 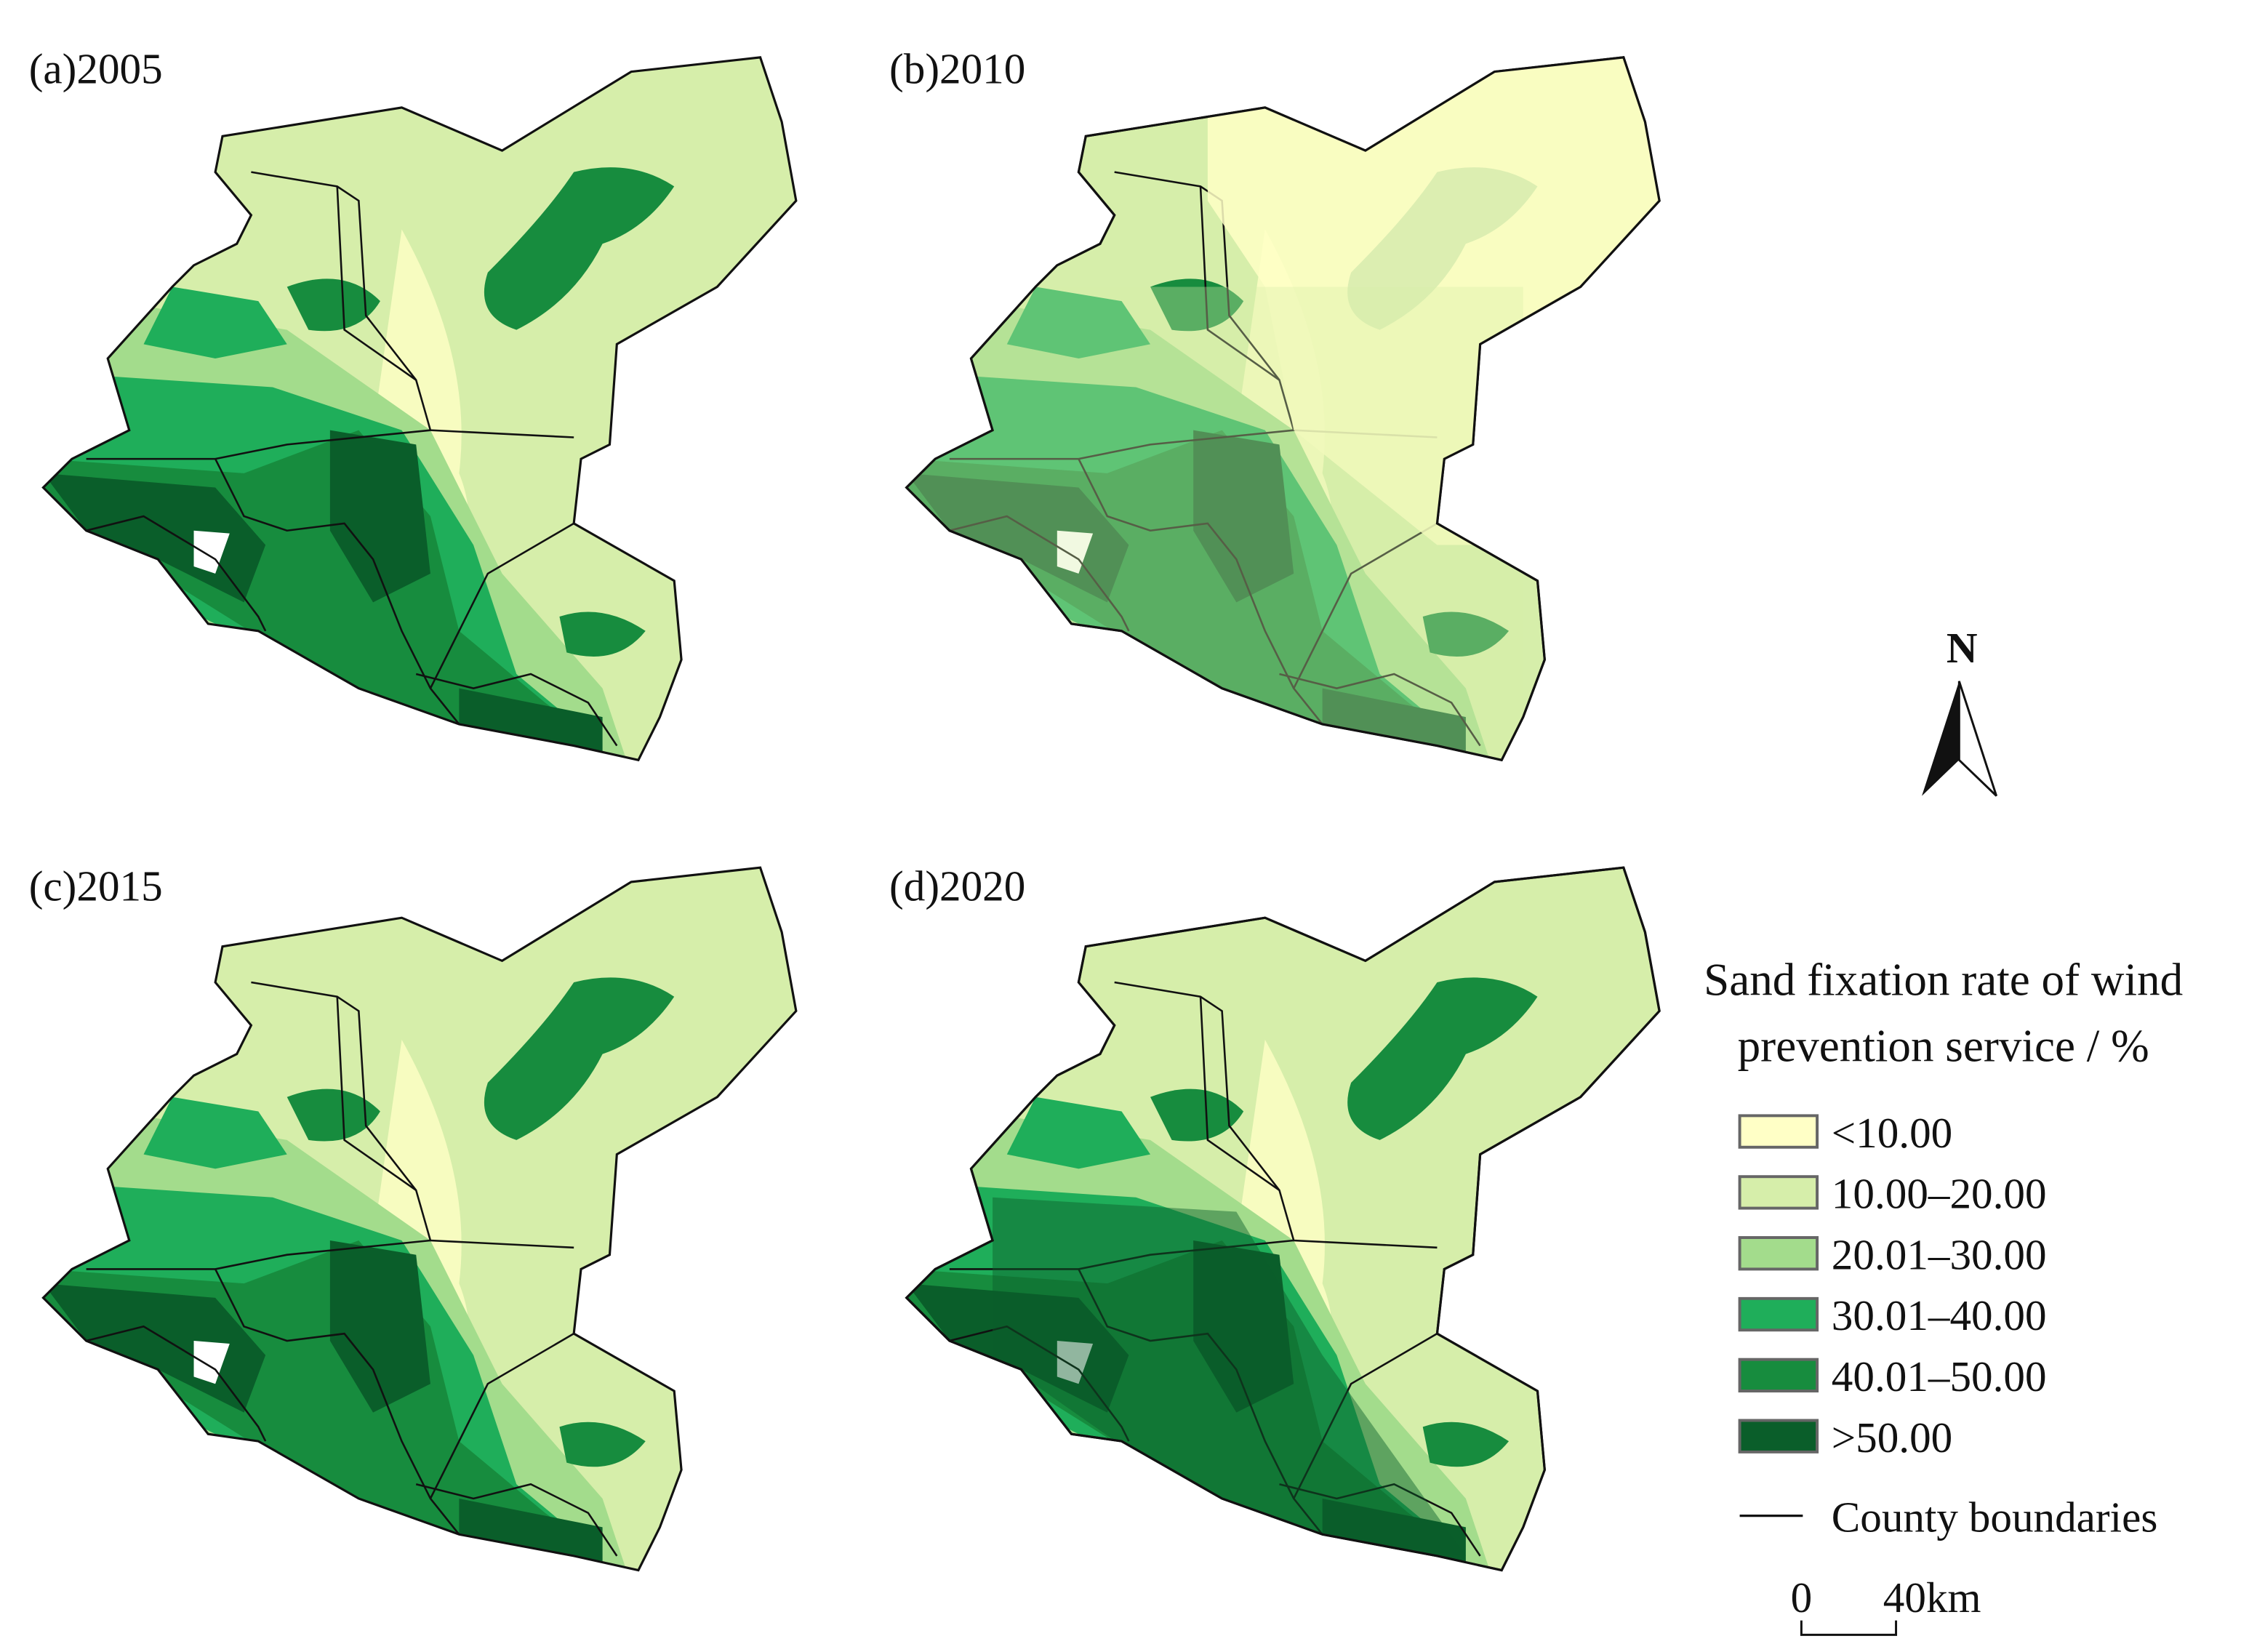 I want to click on legend-label: 20.01–30.00, so click(x=1939, y=1254).